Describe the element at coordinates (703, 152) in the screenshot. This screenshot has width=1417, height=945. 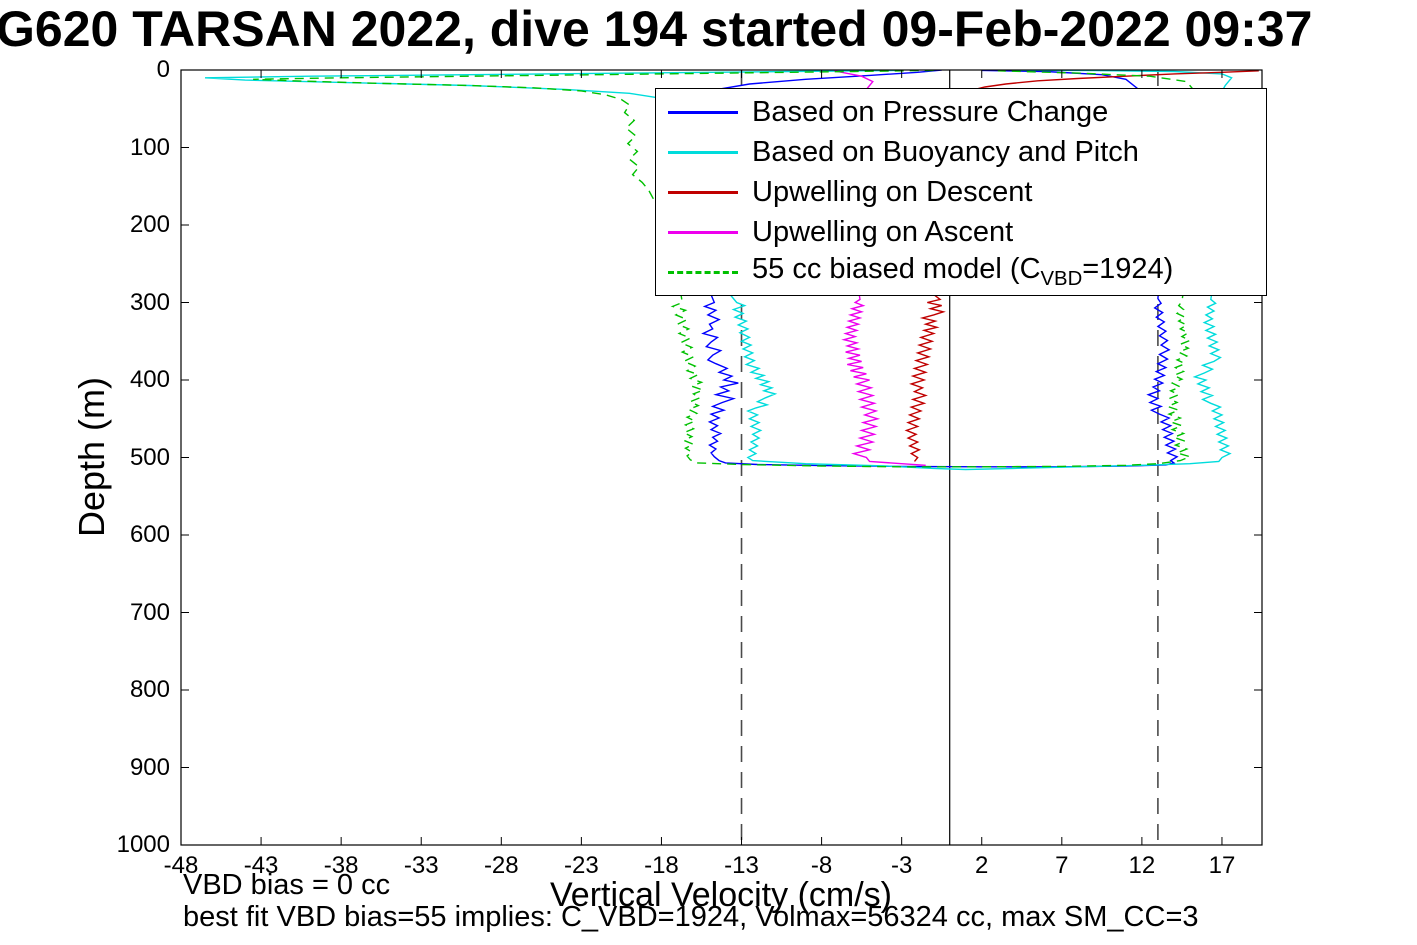
I see `legend-line-sample-cyan` at that location.